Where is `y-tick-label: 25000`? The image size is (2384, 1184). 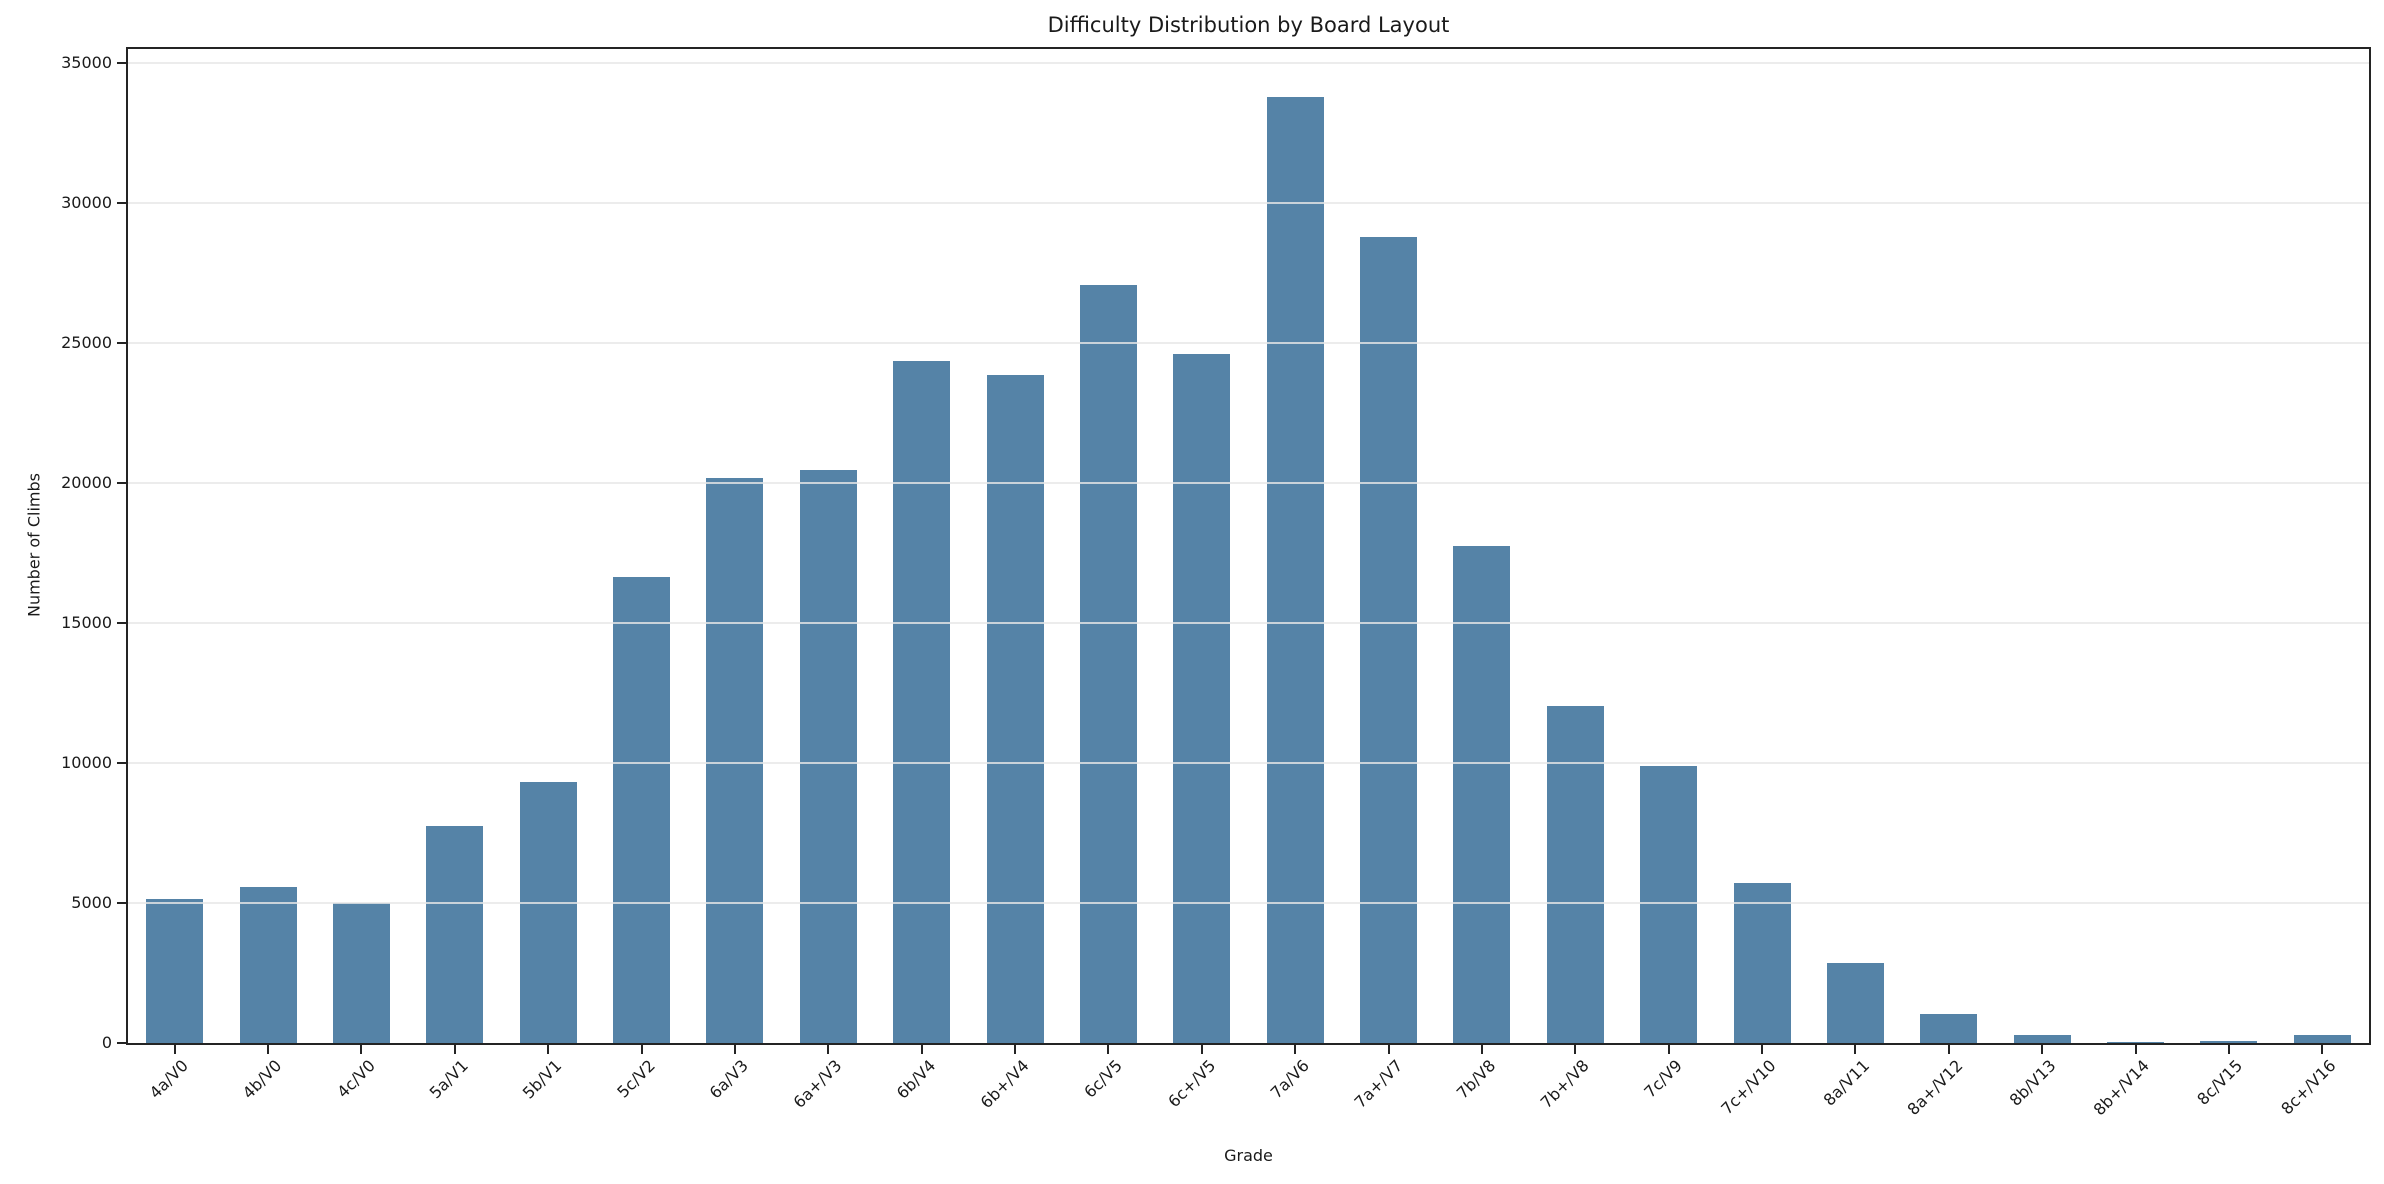
y-tick-label: 25000 is located at coordinates (86, 342).